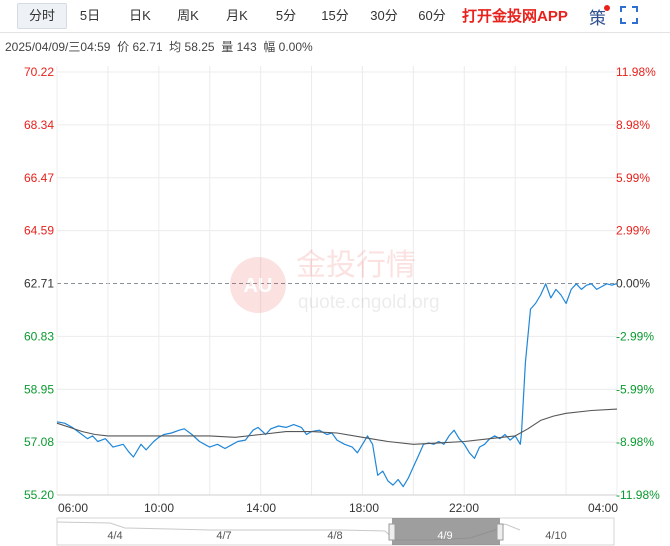  Describe the element at coordinates (175, 47) in the screenshot. I see `info-avg-label: 均` at that location.